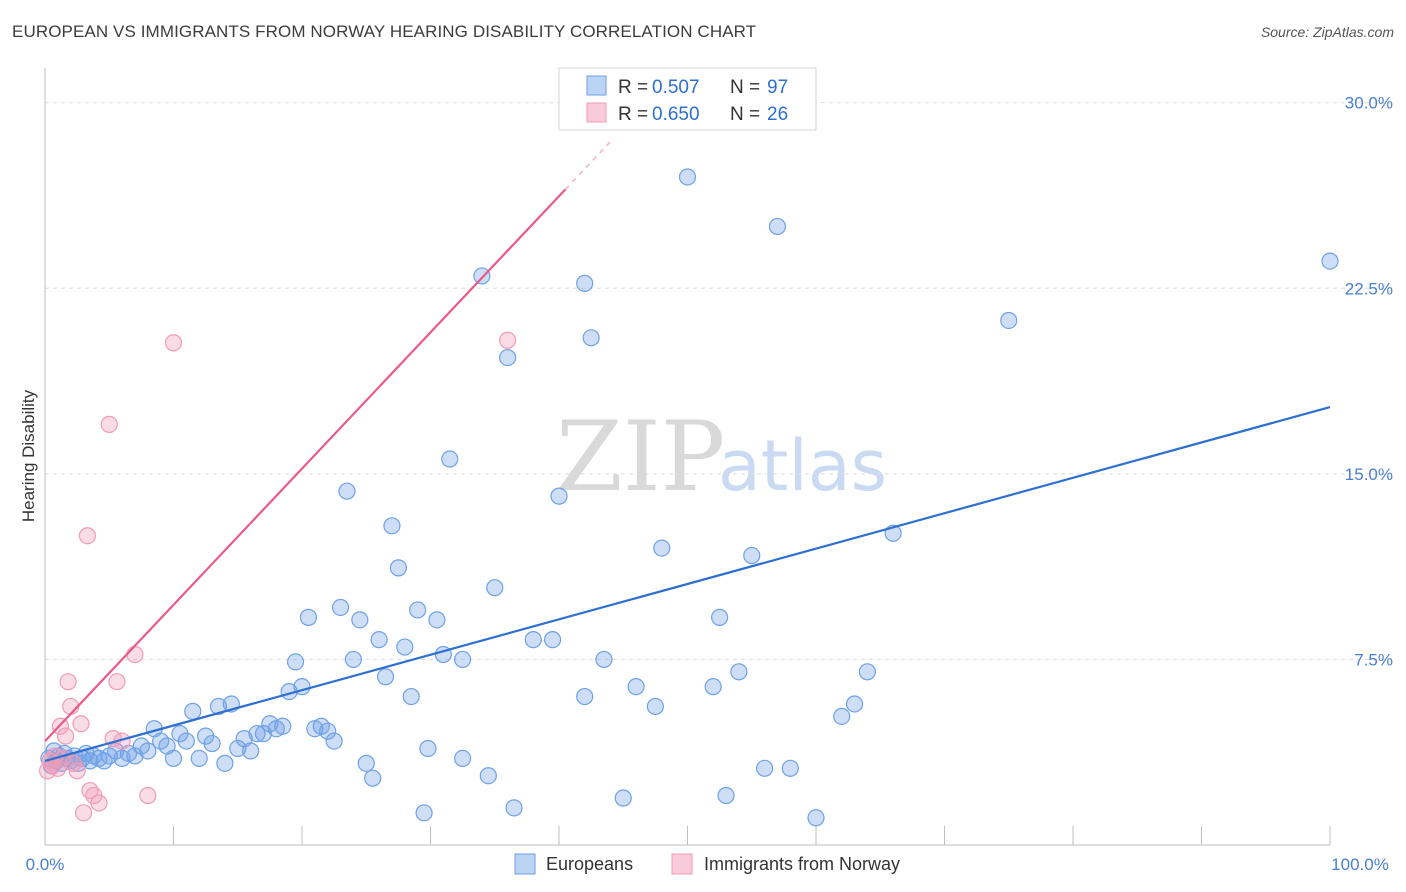  Describe the element at coordinates (28, 455) in the screenshot. I see `y-axis-title: Hearing Disability` at that location.